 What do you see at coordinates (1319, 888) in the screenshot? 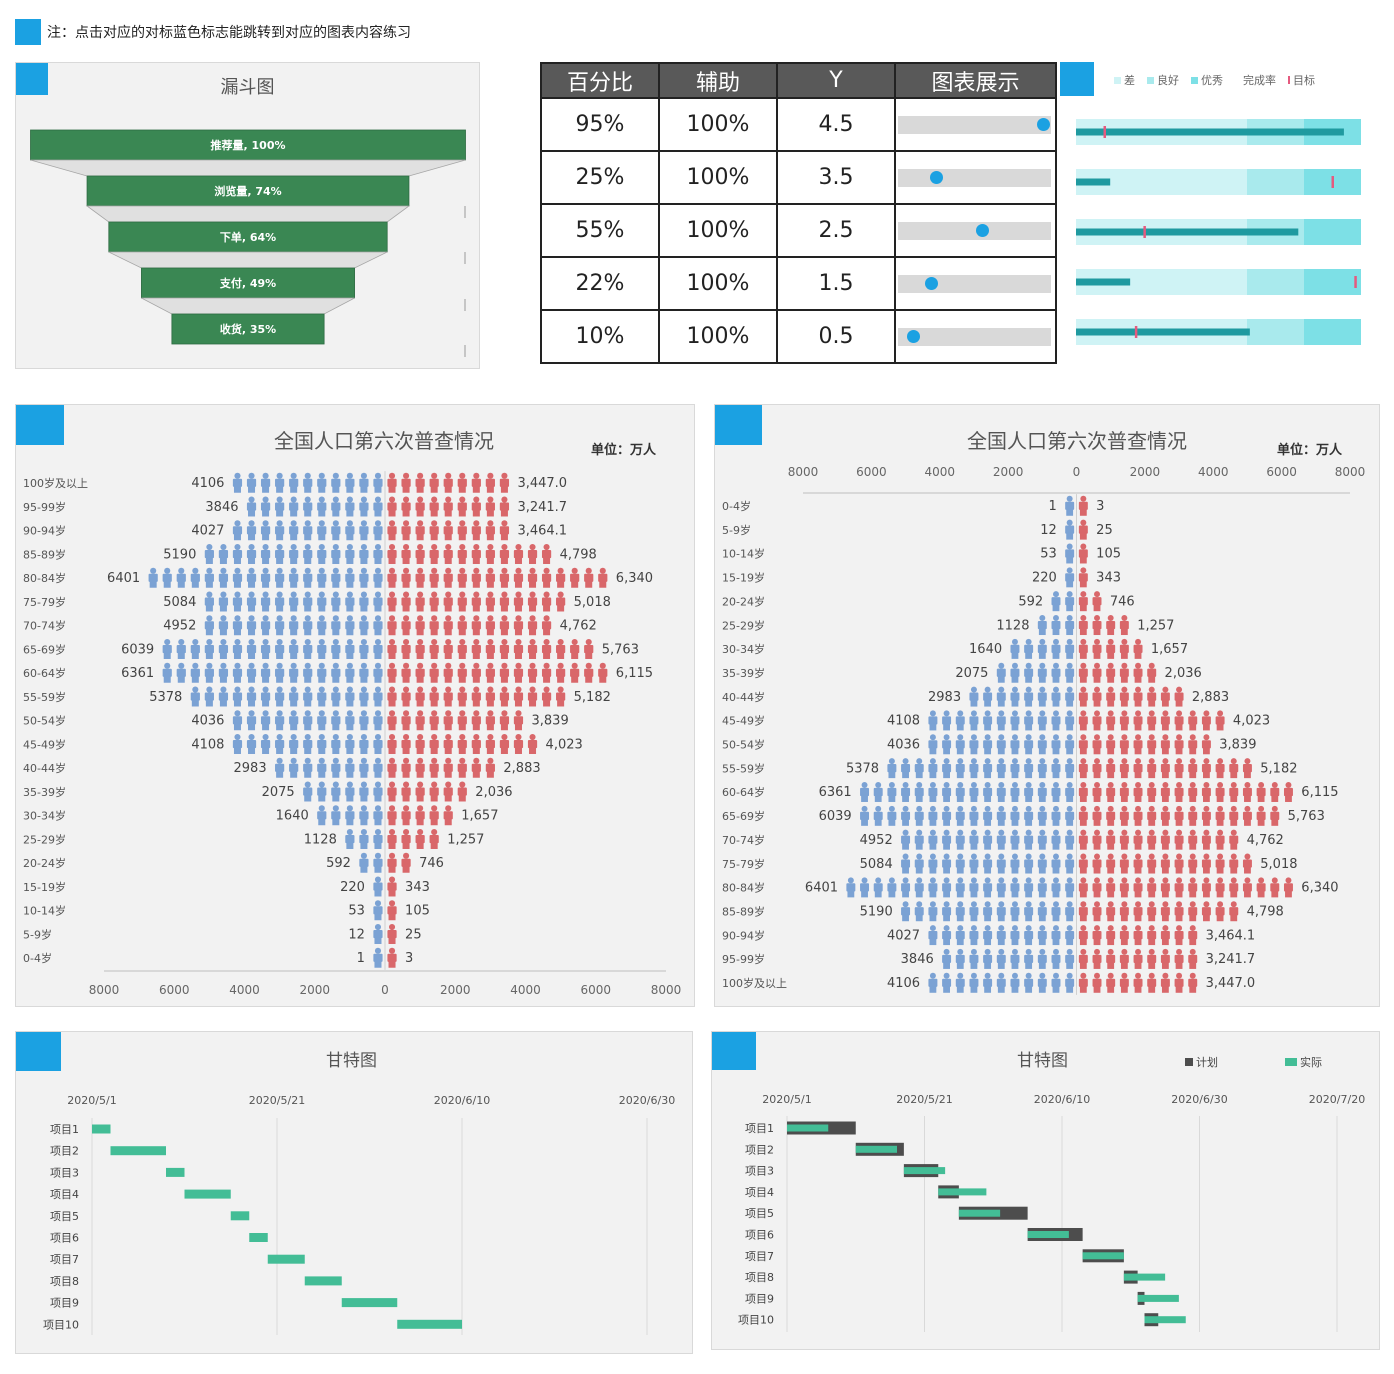
I see `female-value-label: 6,340` at bounding box center [1319, 888].